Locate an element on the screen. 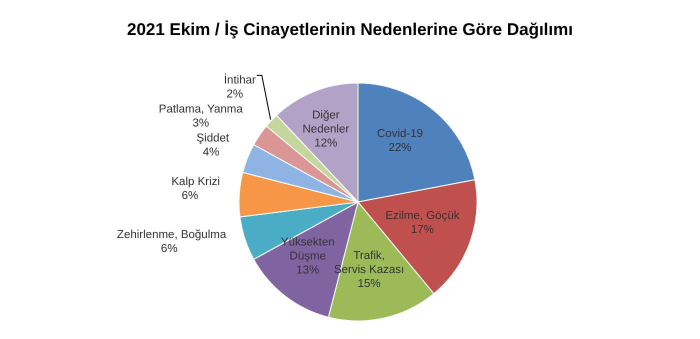  data-label: 4% is located at coordinates (211, 152).